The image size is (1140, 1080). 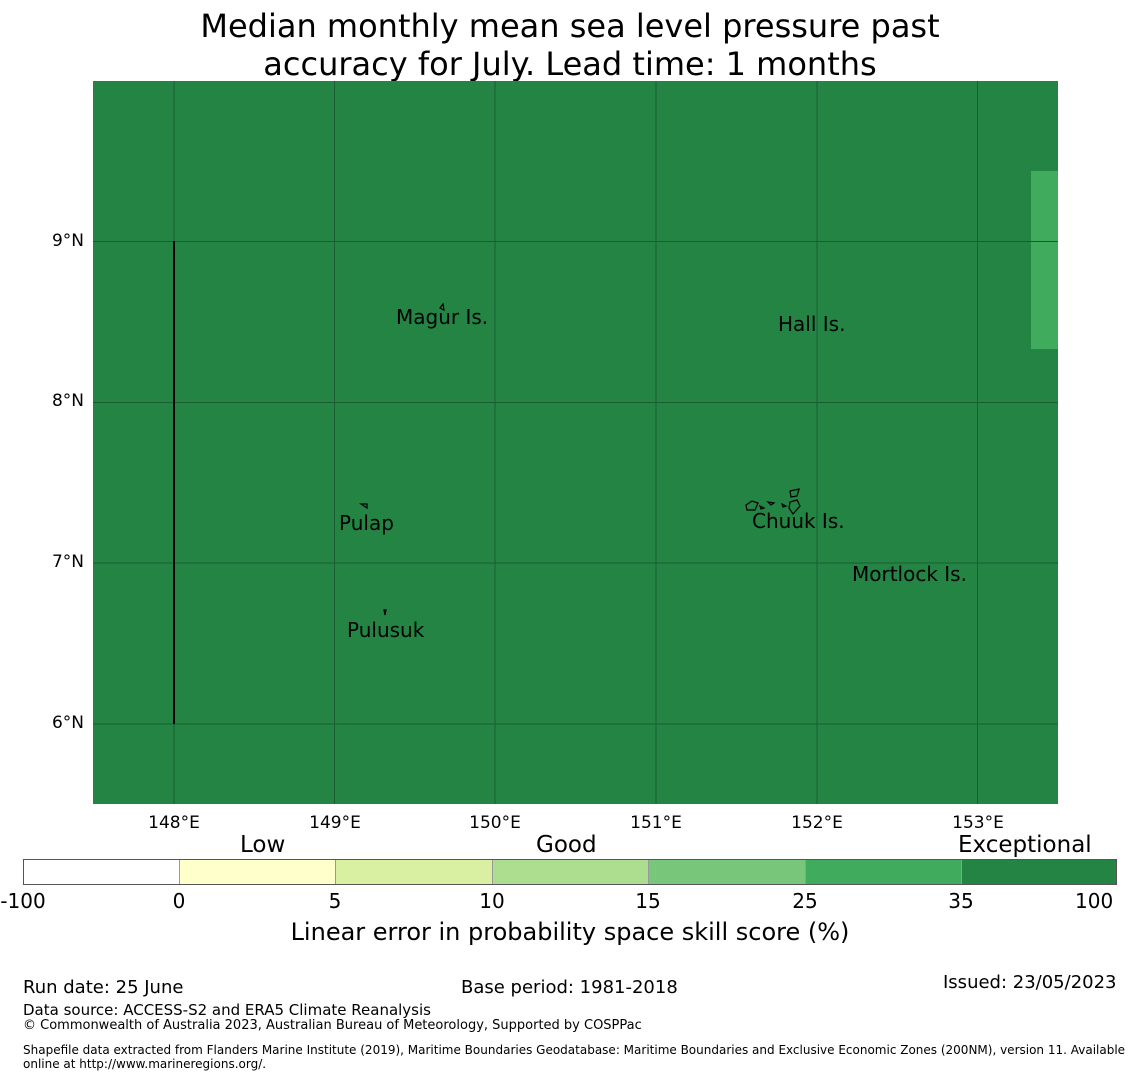 I want to click on colorbar-tick-1: -100, so click(x=23, y=901).